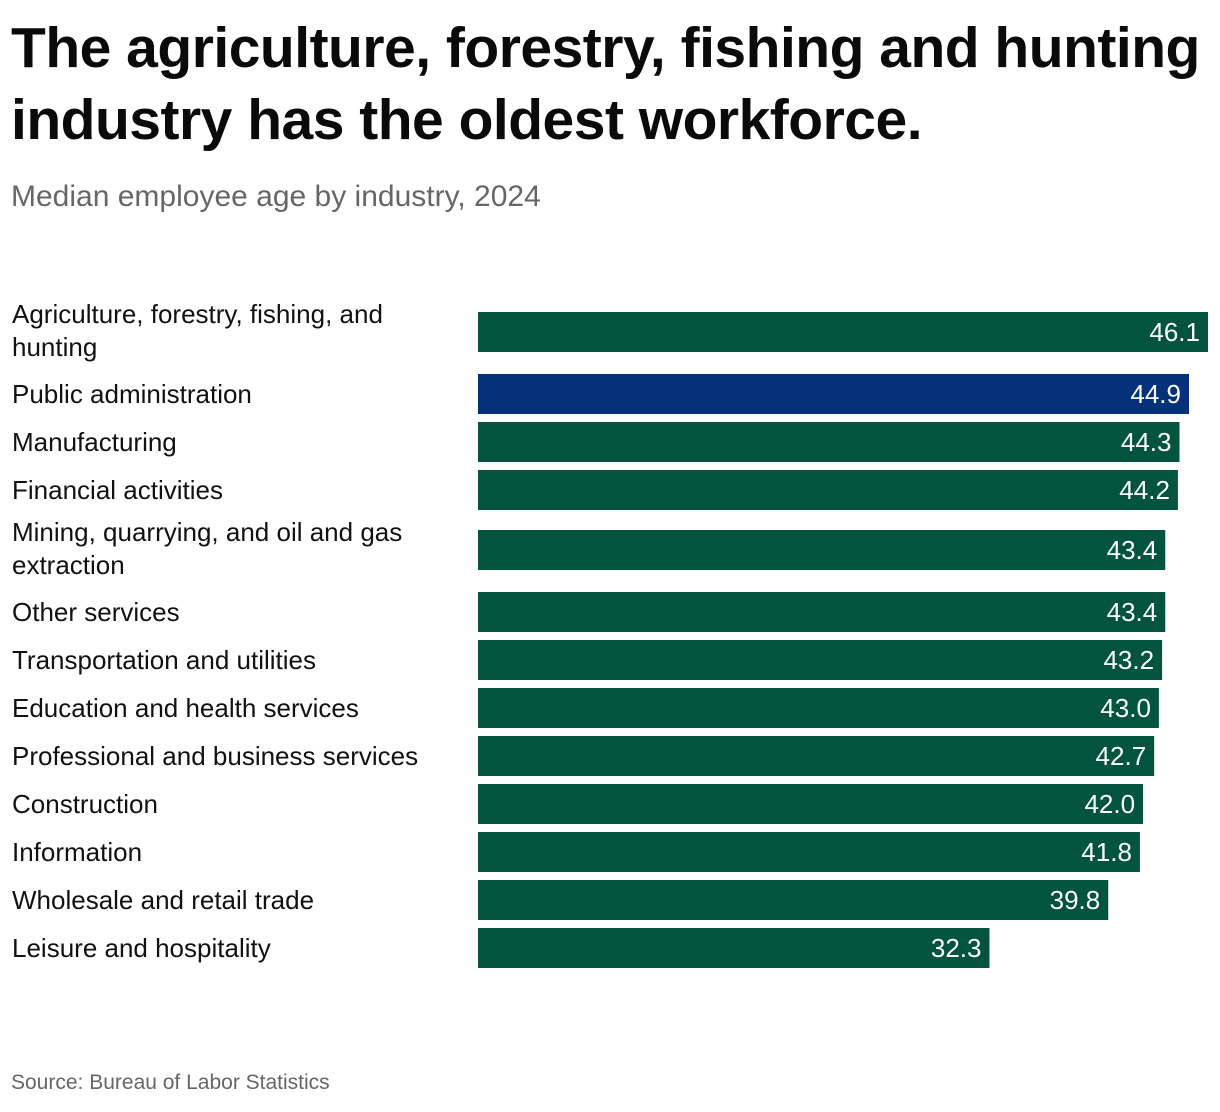  Describe the element at coordinates (956, 948) in the screenshot. I see `bar-value-label: 32.3` at that location.